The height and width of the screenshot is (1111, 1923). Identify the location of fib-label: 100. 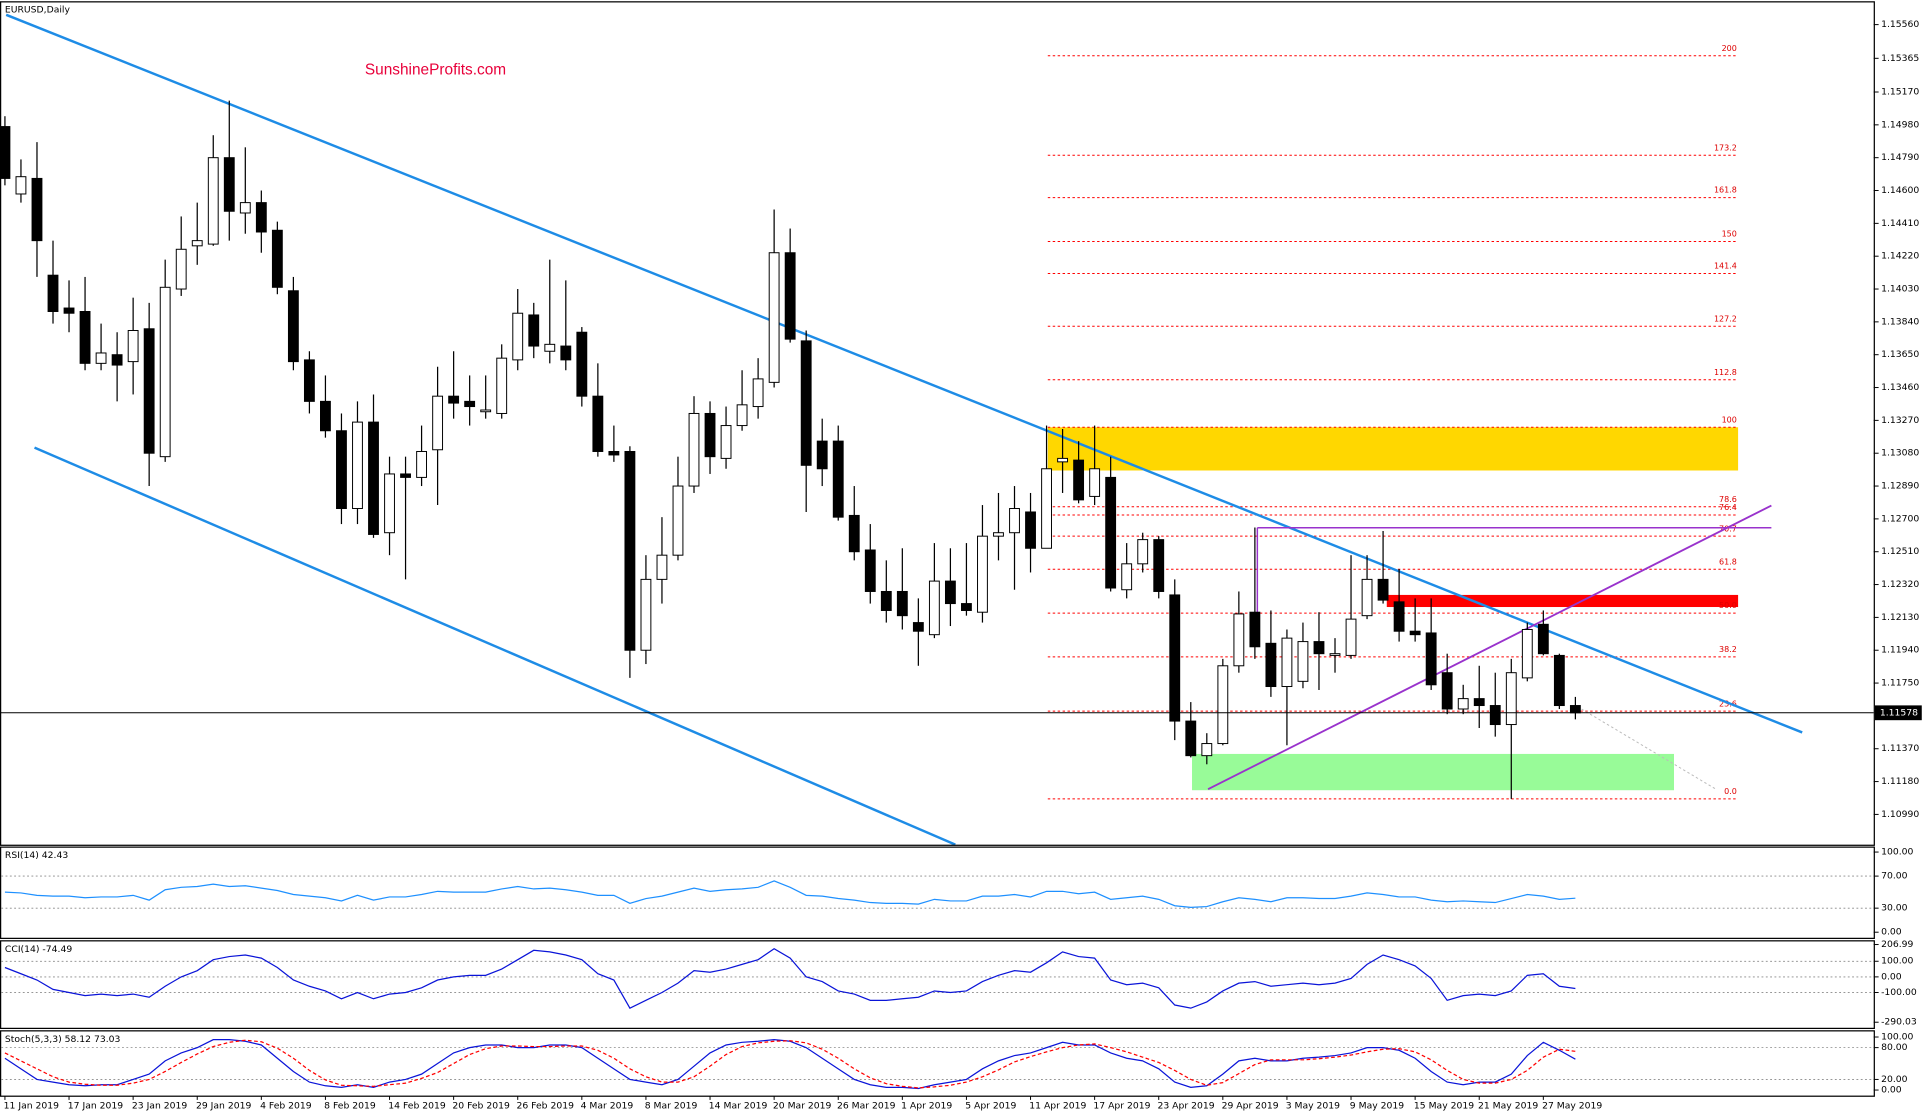
(1729, 419).